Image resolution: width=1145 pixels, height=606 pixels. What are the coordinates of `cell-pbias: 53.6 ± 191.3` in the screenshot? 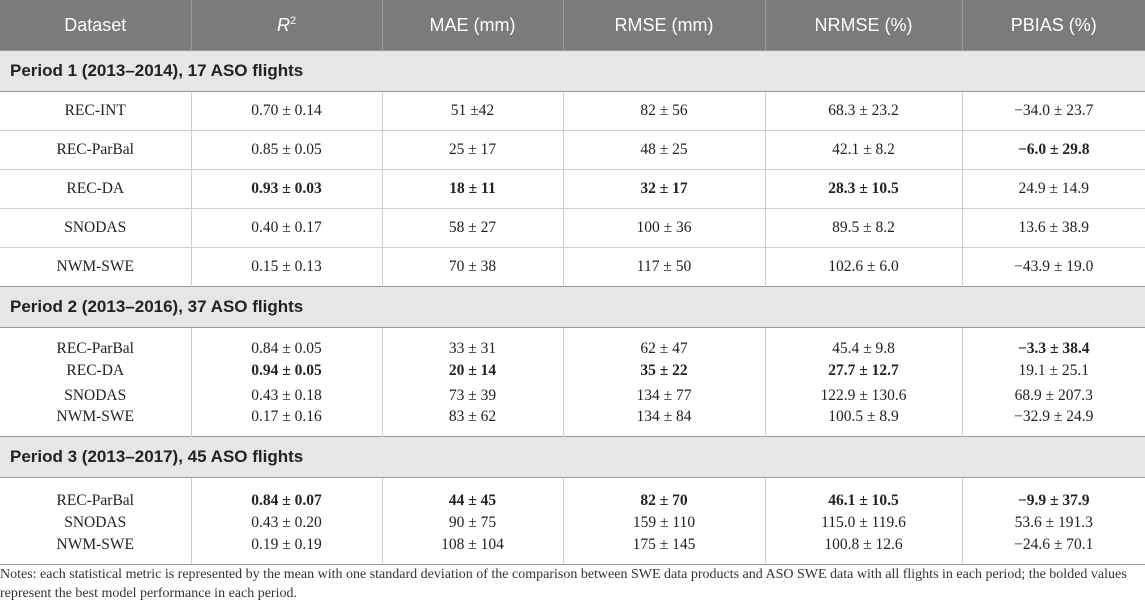 It's located at (1053, 522).